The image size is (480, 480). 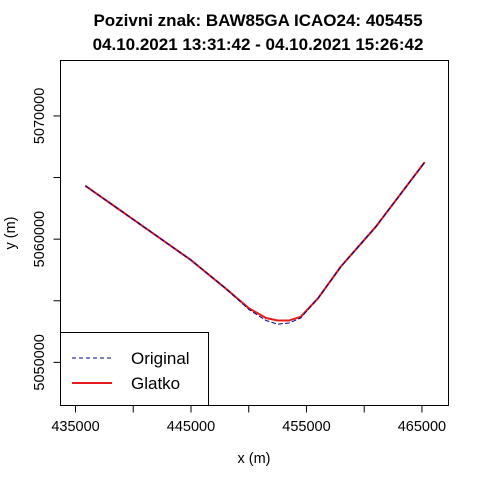 What do you see at coordinates (253, 459) in the screenshot?
I see `x-axis-label: x (m)` at bounding box center [253, 459].